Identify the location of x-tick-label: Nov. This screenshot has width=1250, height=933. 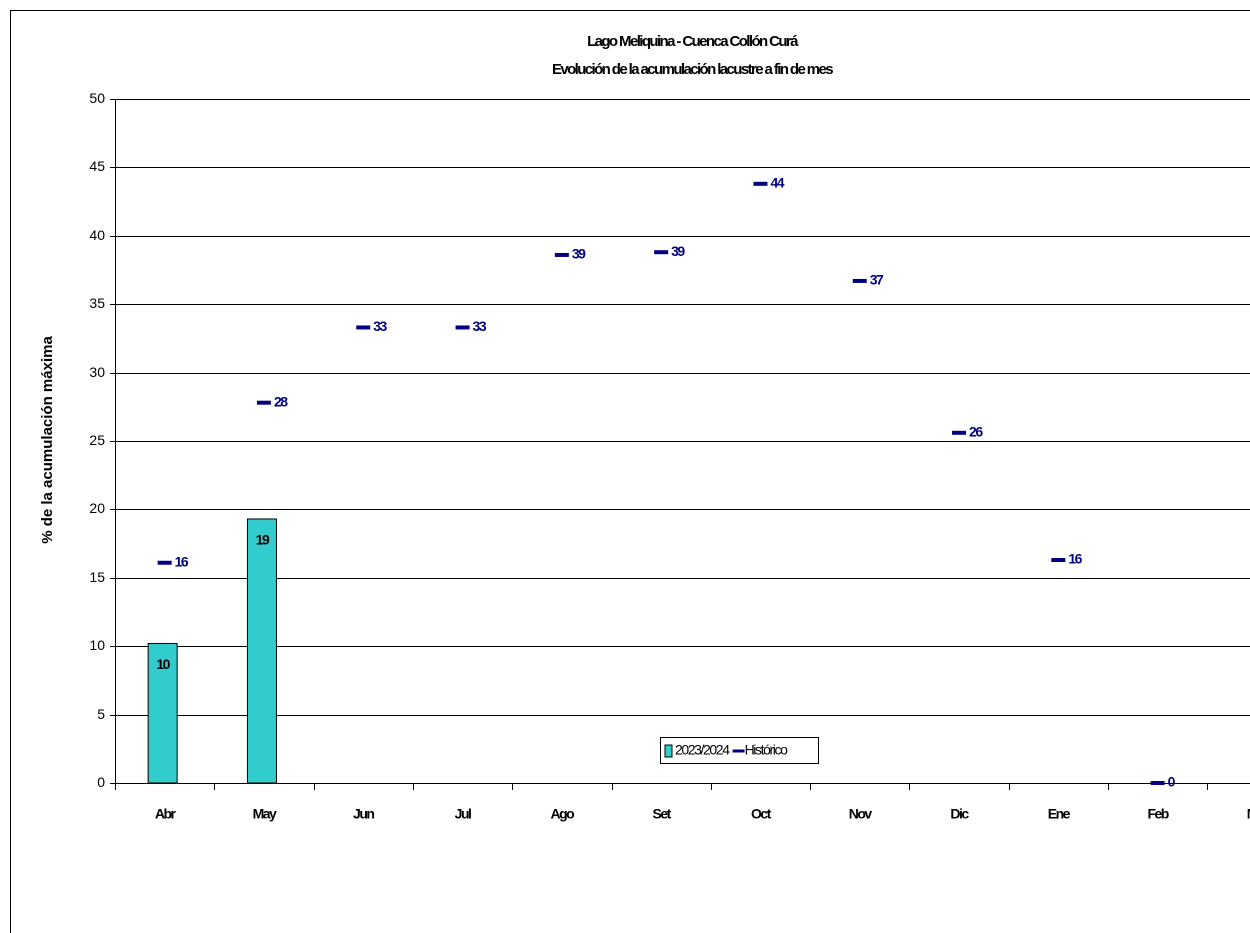
(861, 814).